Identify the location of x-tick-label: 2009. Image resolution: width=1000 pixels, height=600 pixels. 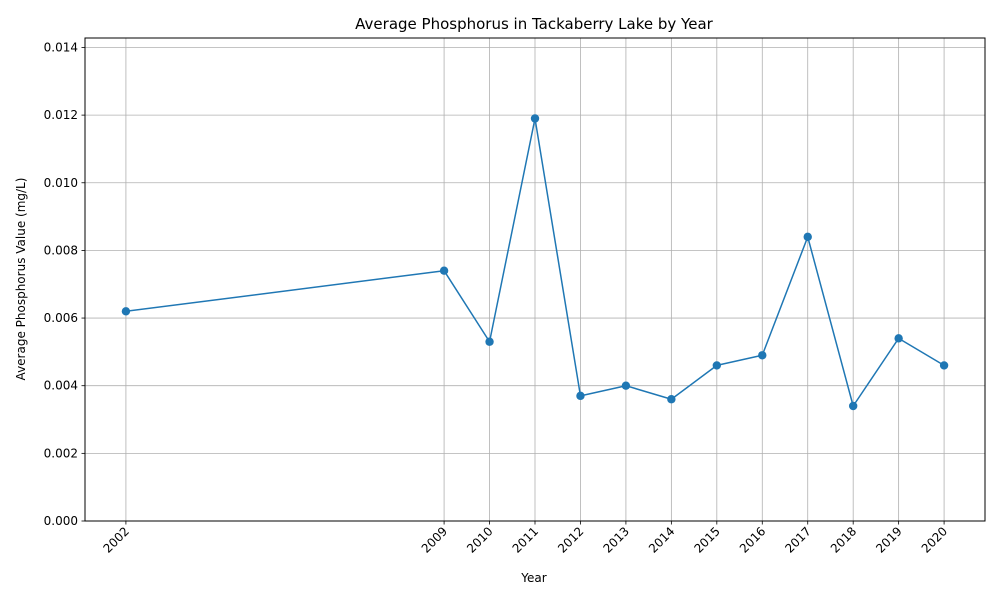
(434, 539).